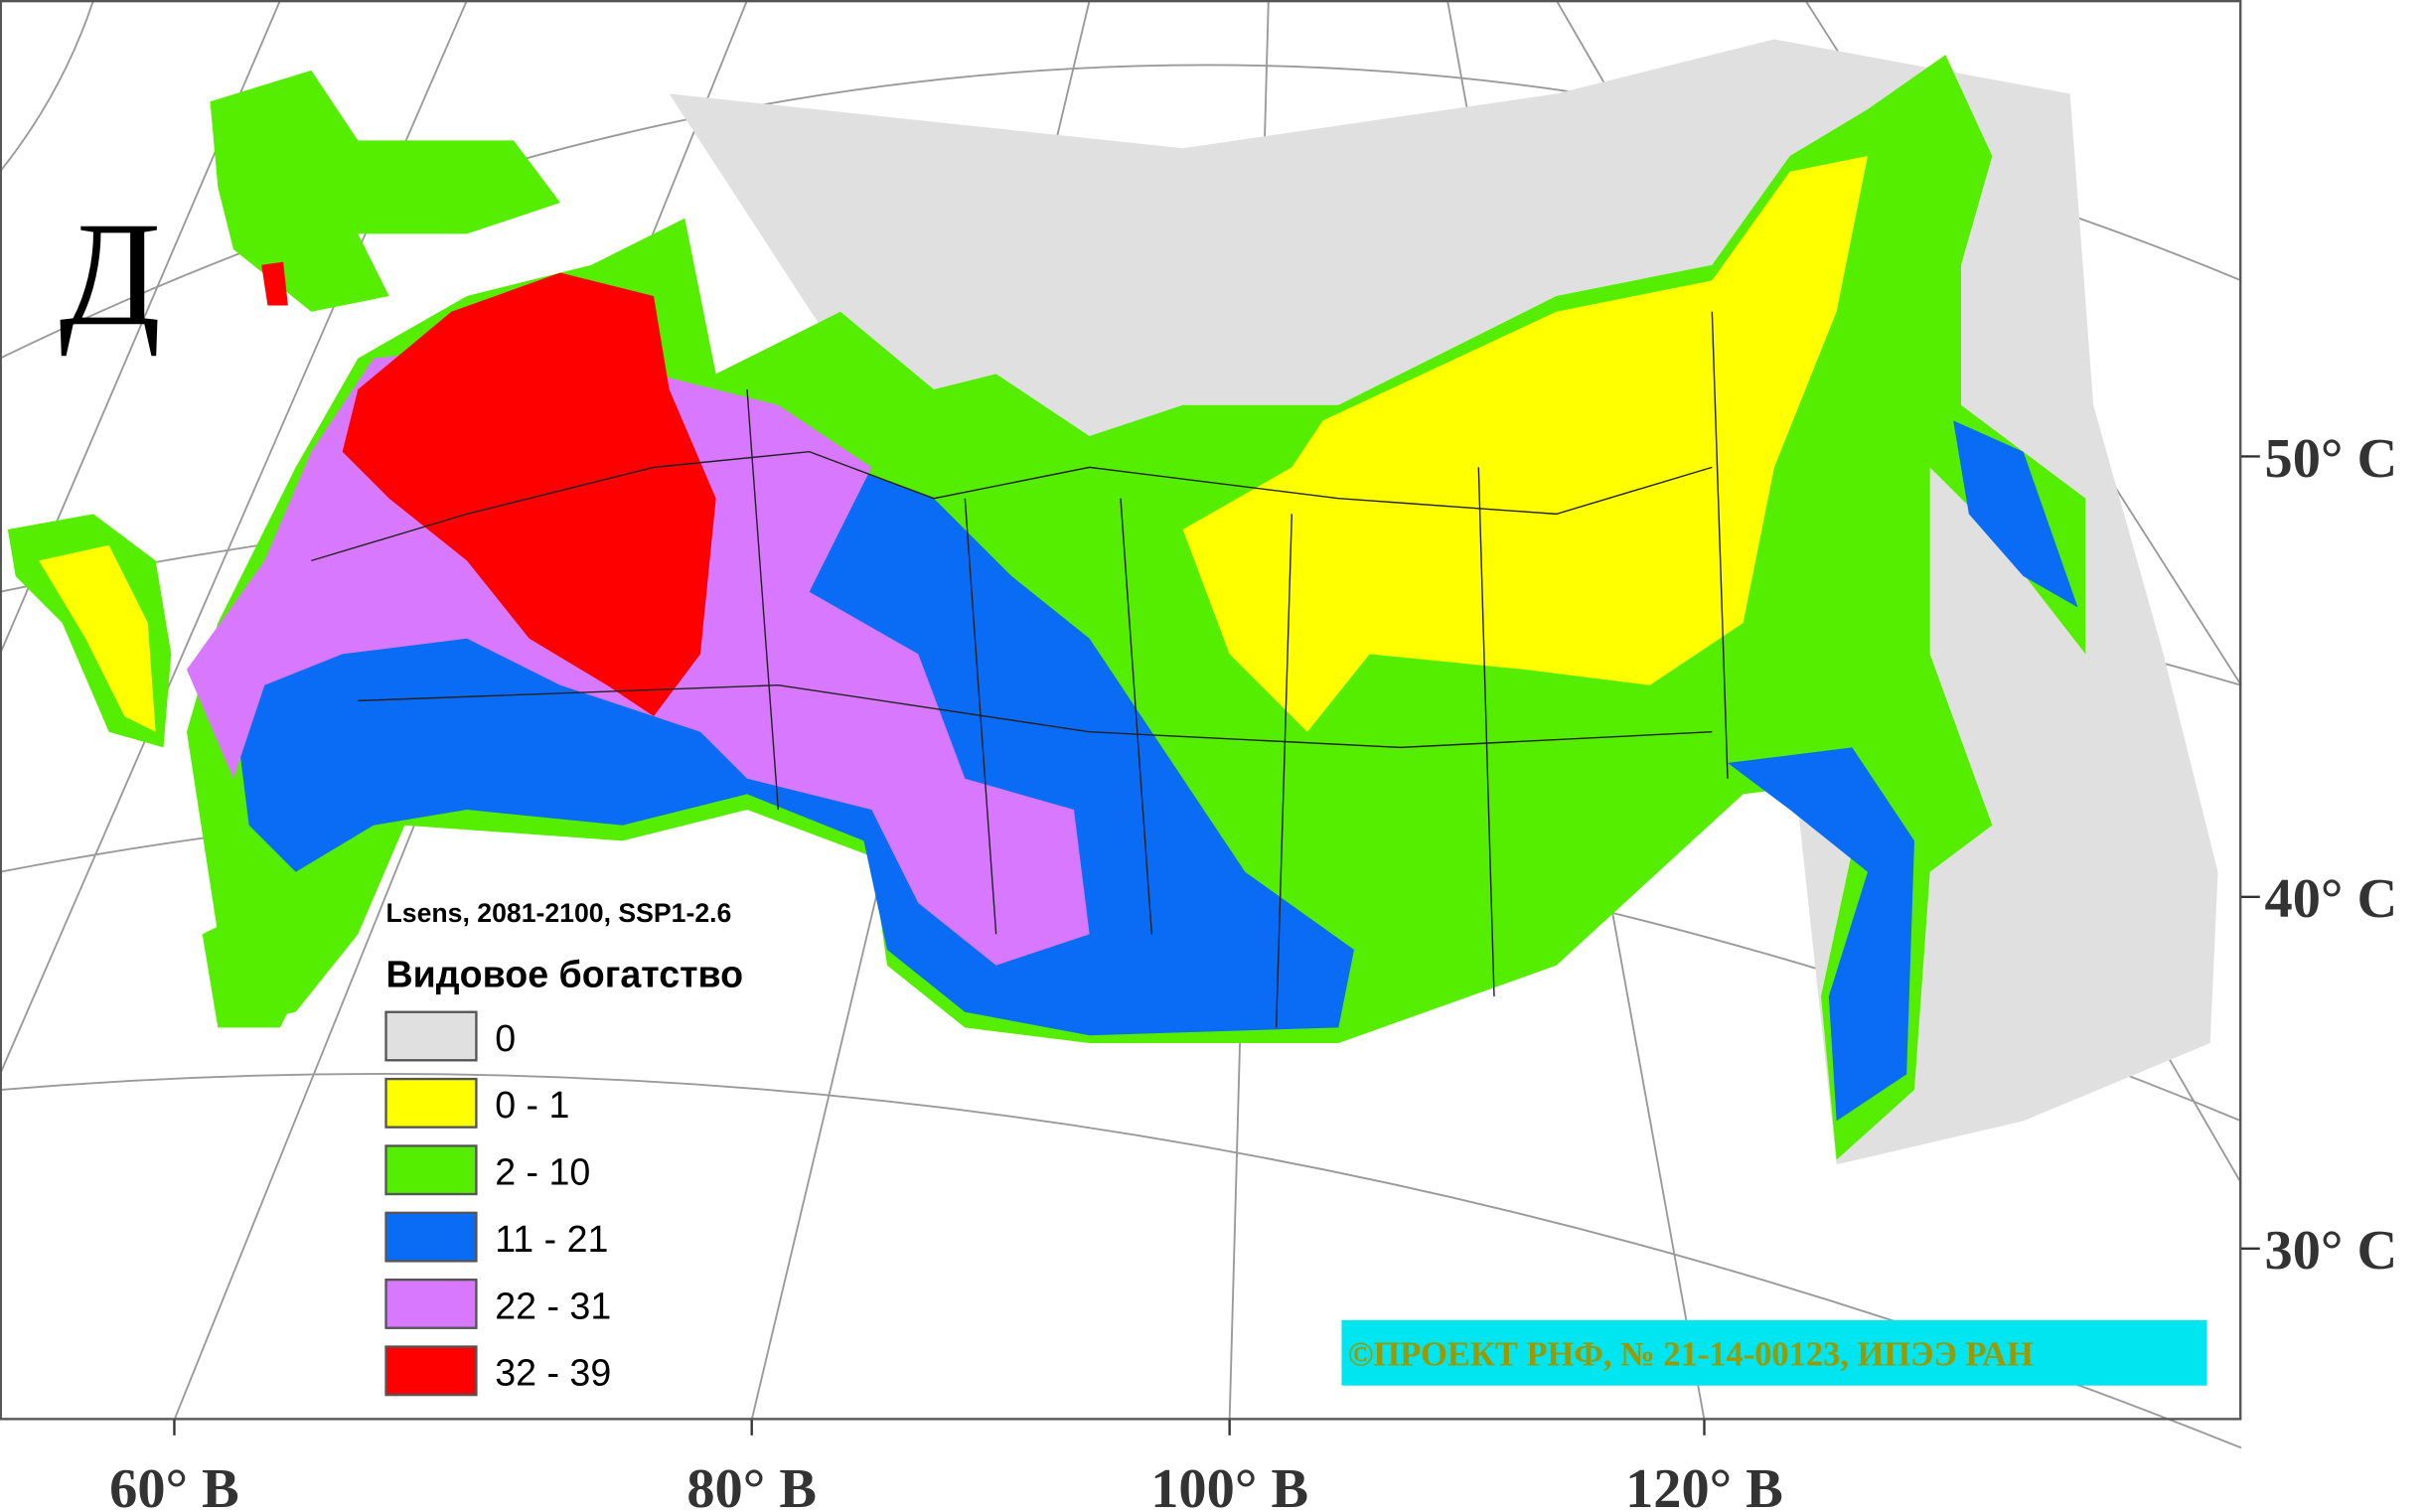 The width and height of the screenshot is (2428, 1512). What do you see at coordinates (543, 1172) in the screenshot?
I see `legend-label: 2 - 10` at bounding box center [543, 1172].